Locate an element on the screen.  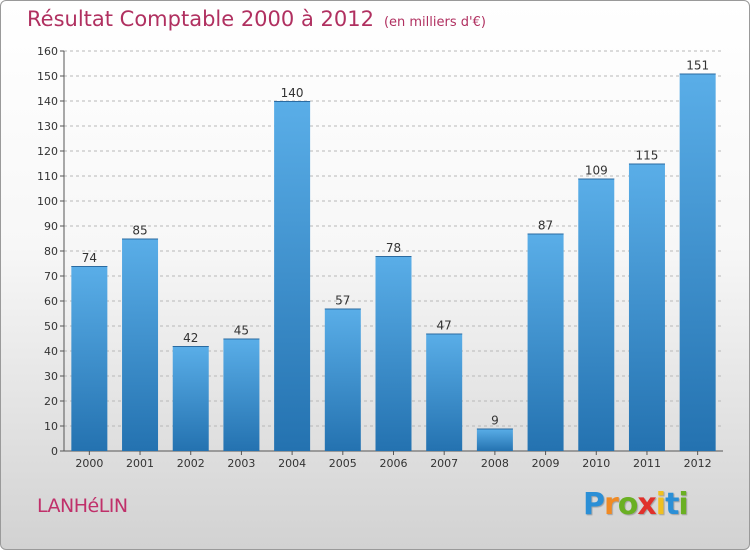
logo-letter: x is located at coordinates (646, 504).